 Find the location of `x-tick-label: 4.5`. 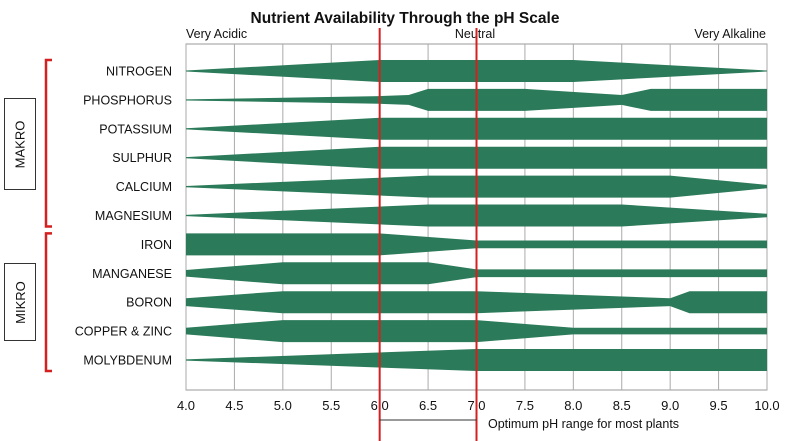

x-tick-label: 4.5 is located at coordinates (234, 405).